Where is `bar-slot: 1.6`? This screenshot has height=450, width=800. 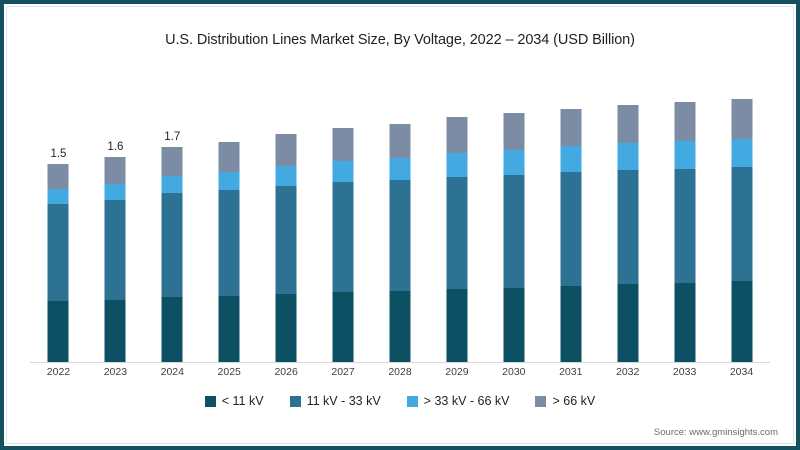
bar-slot: 1.6 is located at coordinates (115, 216).